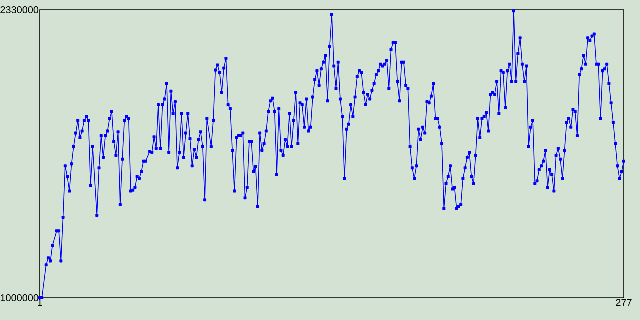  What do you see at coordinates (19, 10) in the screenshot?
I see `y-tick-label: 2330000` at bounding box center [19, 10].